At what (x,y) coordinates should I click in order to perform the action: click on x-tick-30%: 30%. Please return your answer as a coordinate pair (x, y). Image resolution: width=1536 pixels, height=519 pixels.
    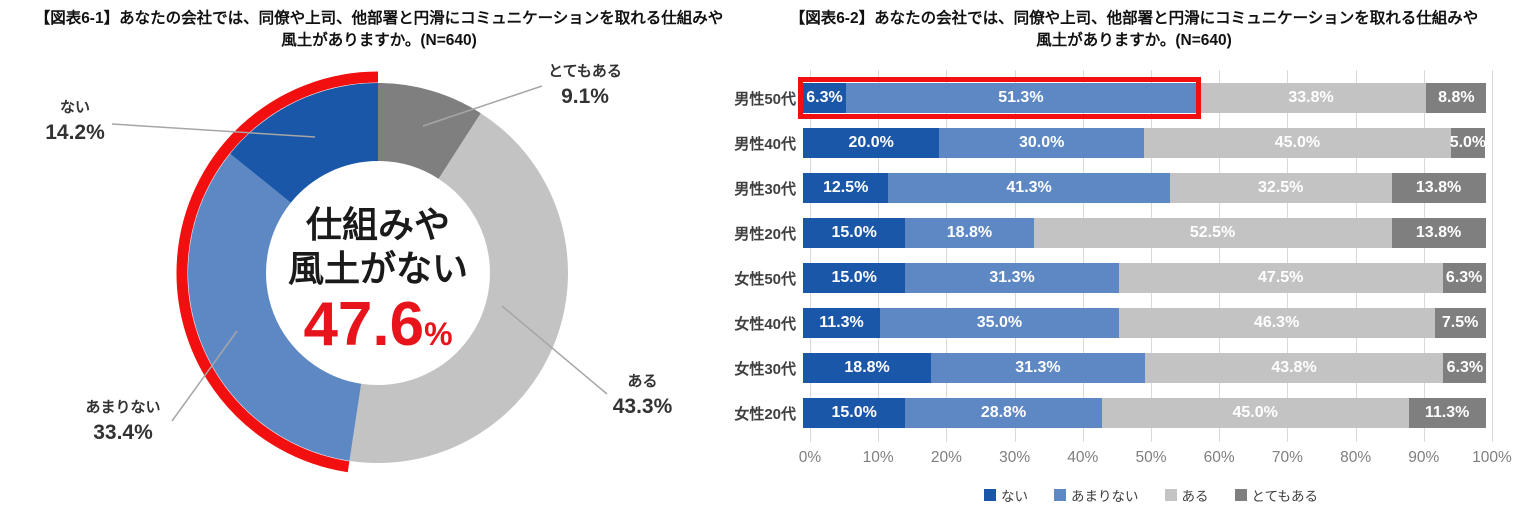
    Looking at the image, I should click on (1015, 457).